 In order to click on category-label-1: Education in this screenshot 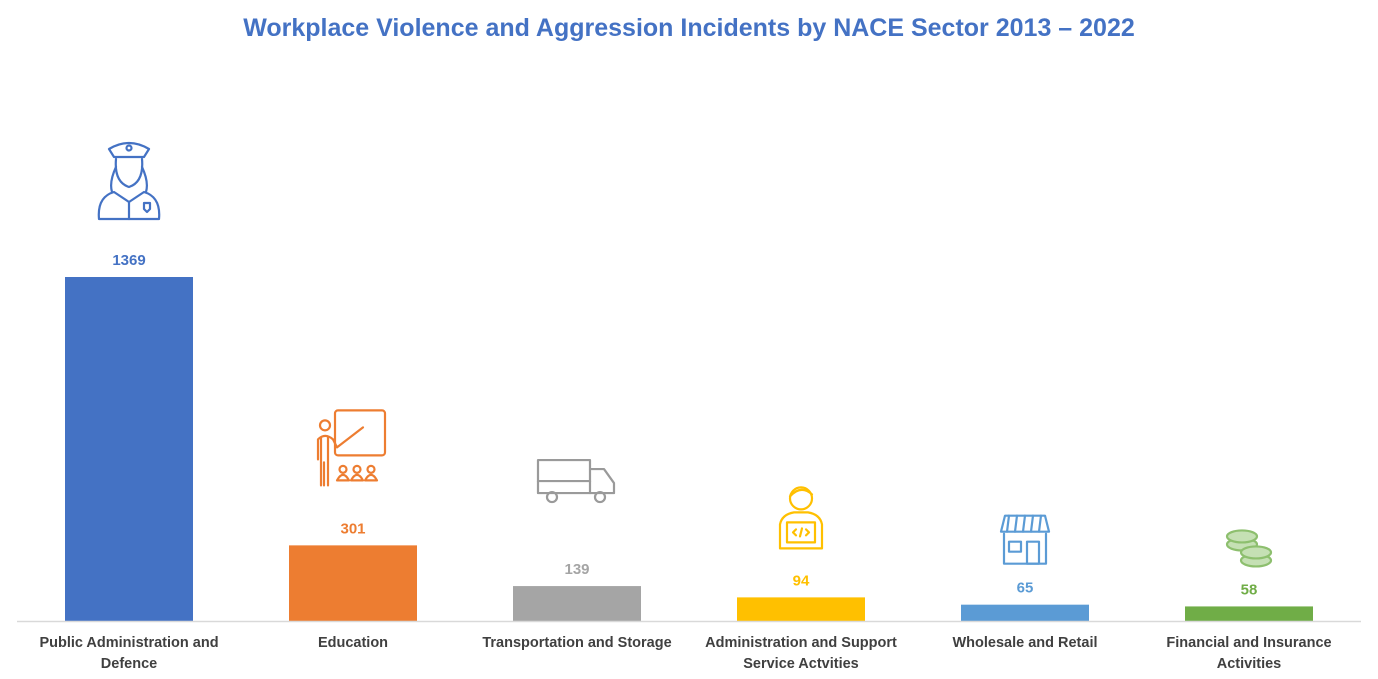, I will do `click(353, 643)`.